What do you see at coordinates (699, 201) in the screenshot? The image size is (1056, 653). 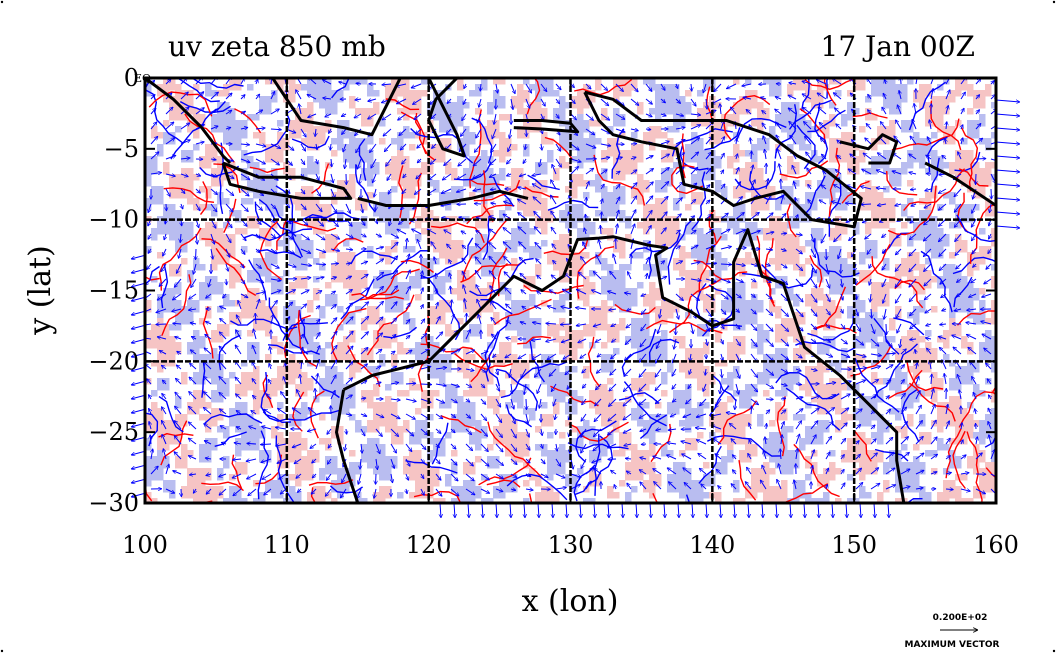 I see `vorticity-contour` at bounding box center [699, 201].